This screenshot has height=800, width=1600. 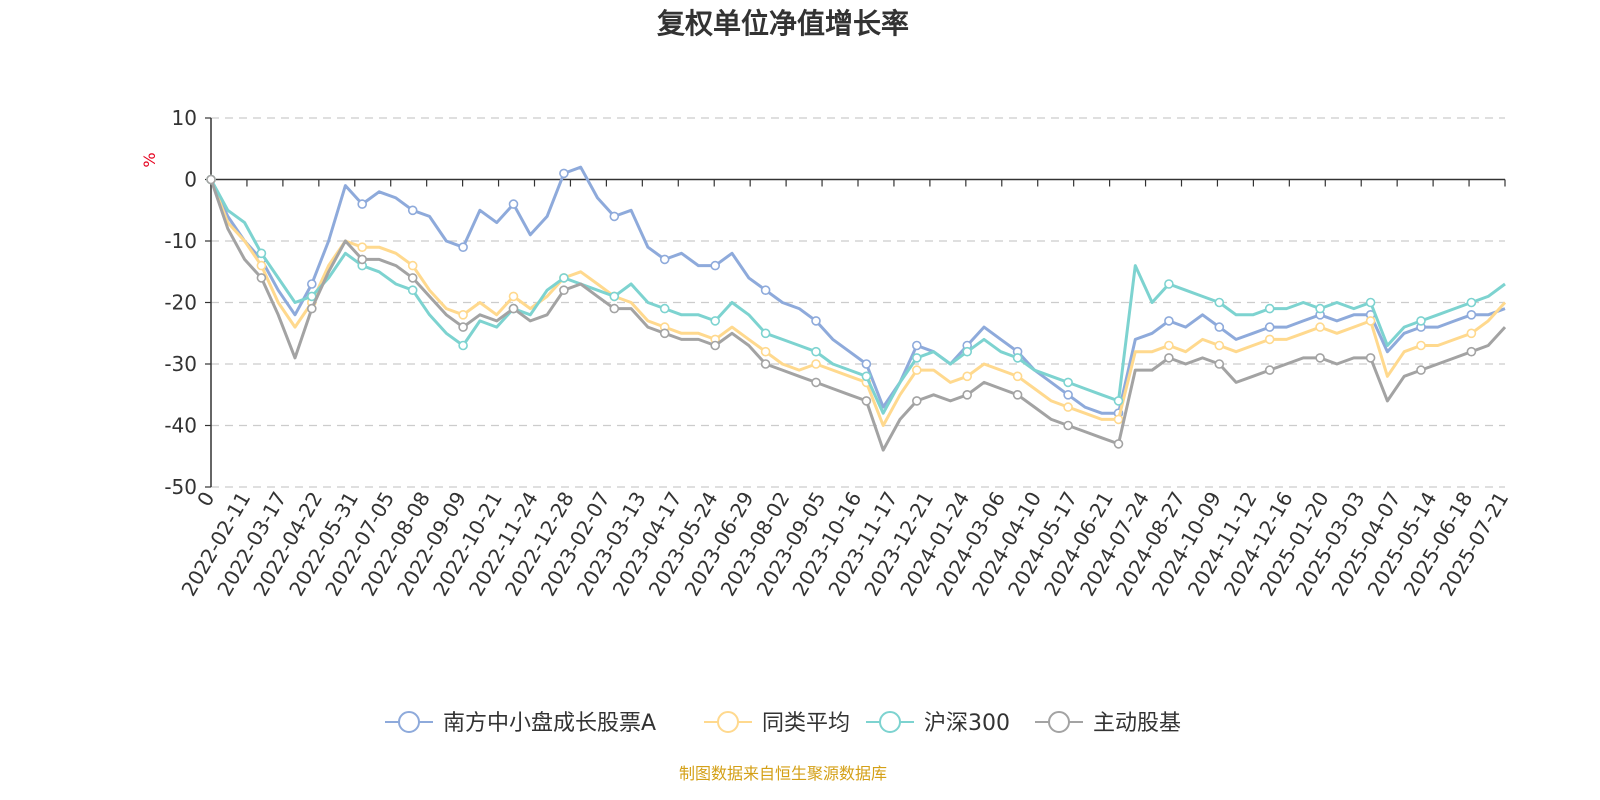 What do you see at coordinates (180, 241) in the screenshot?
I see `y-tick-label: -10` at bounding box center [180, 241].